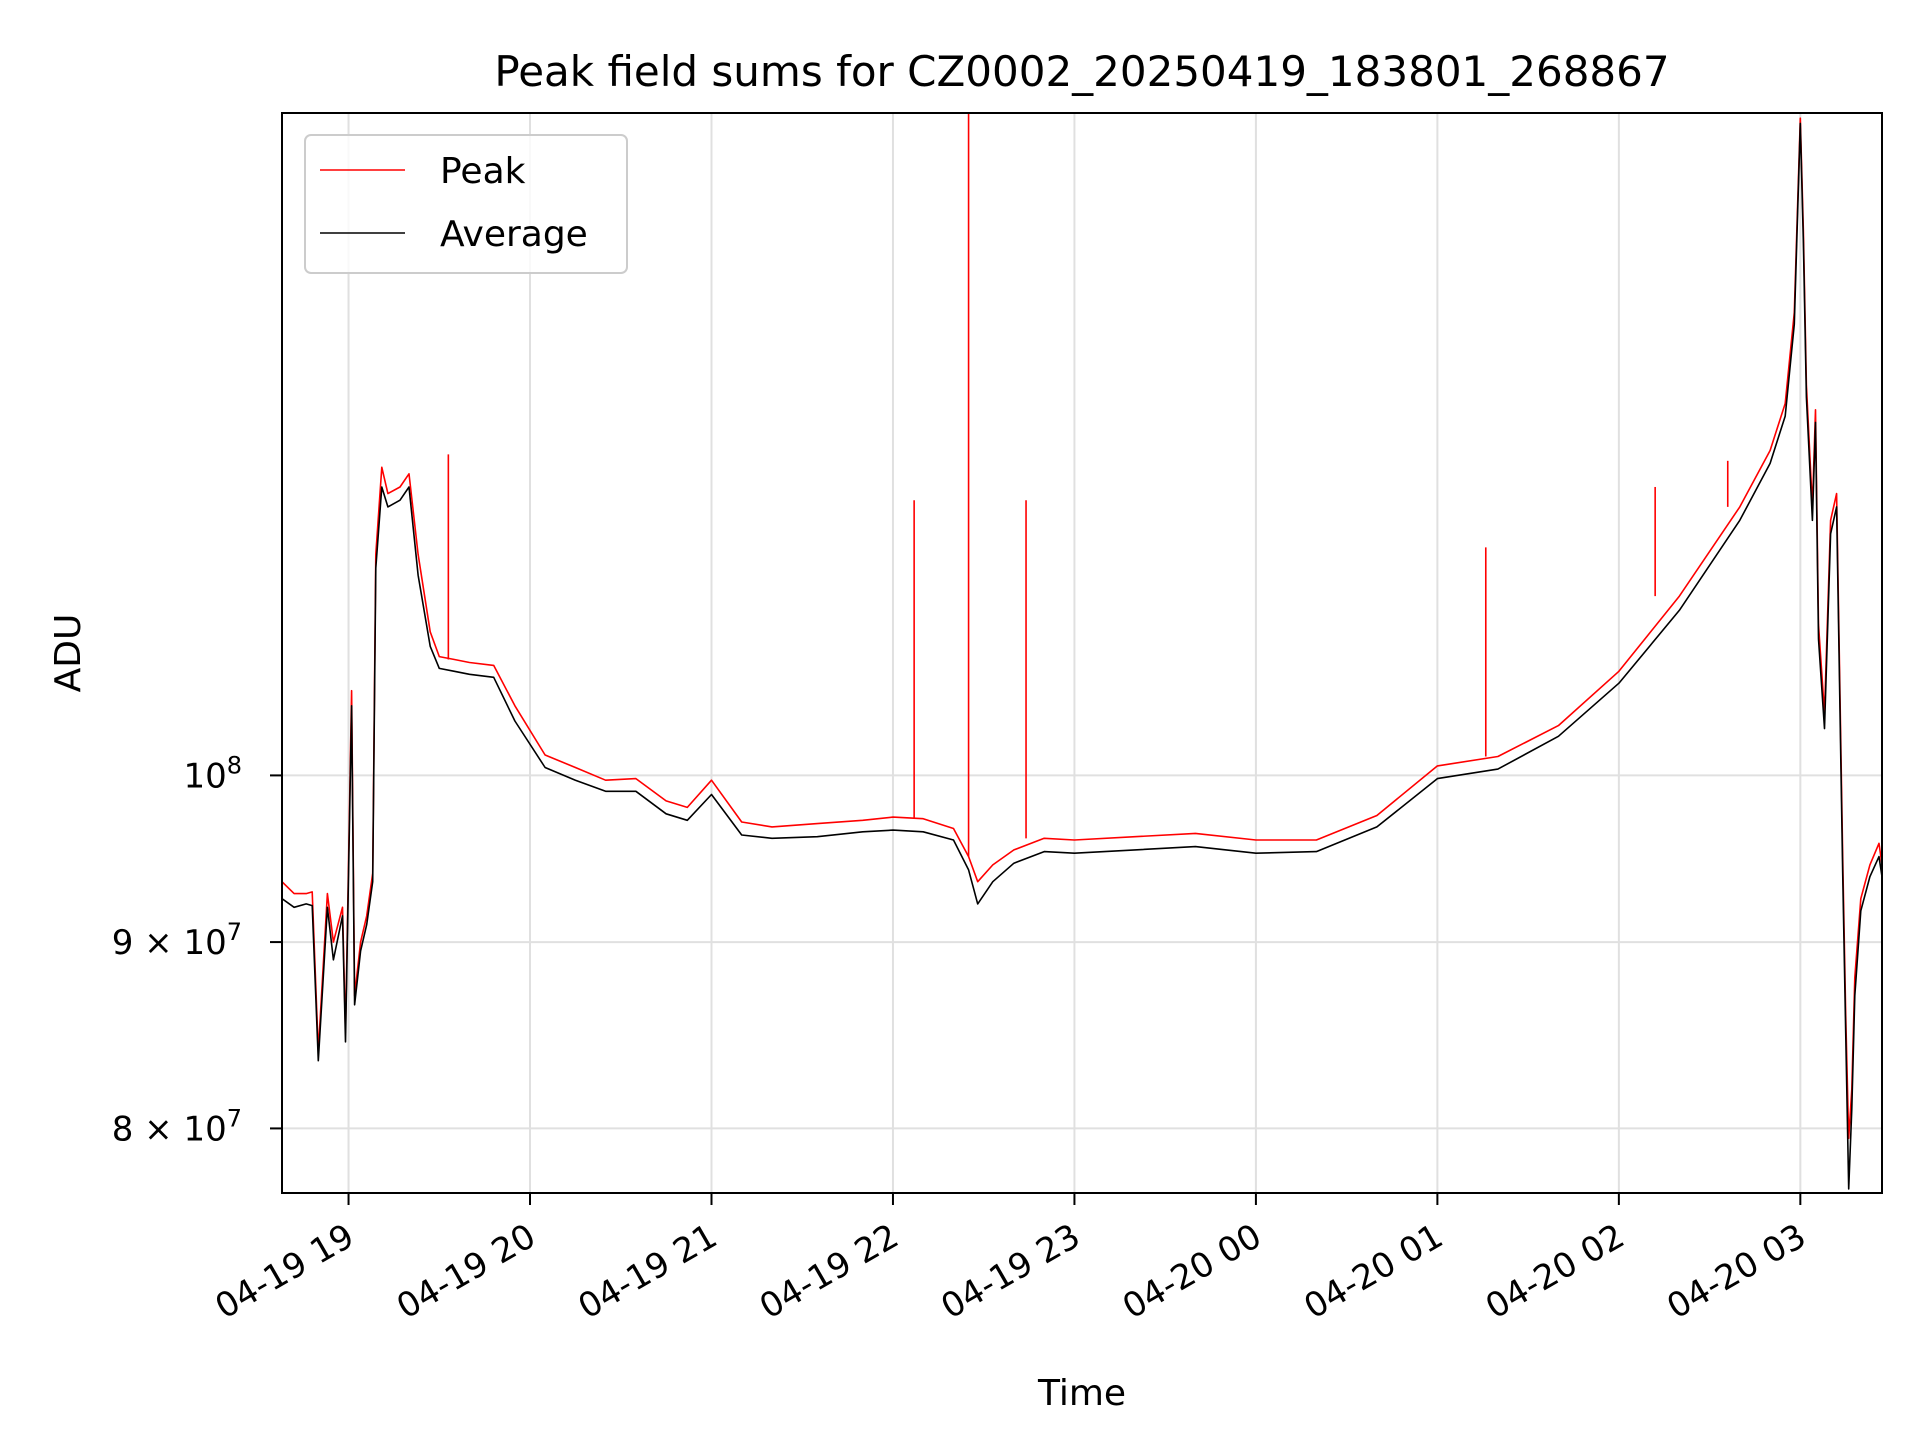 The image size is (1920, 1444). I want to click on legend: Peak Average, so click(466, 204).